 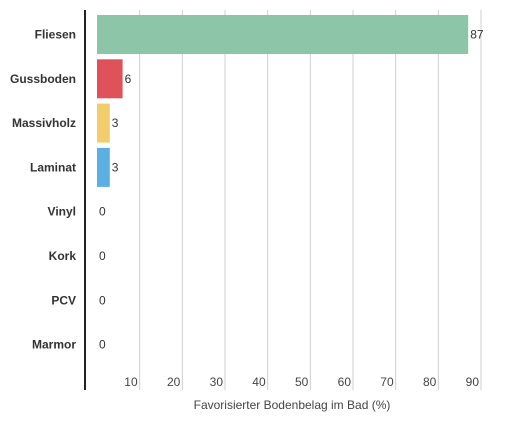 What do you see at coordinates (292, 405) in the screenshot?
I see `x-axis-title: Favorisierter Bodenbelag im Bad (%)` at bounding box center [292, 405].